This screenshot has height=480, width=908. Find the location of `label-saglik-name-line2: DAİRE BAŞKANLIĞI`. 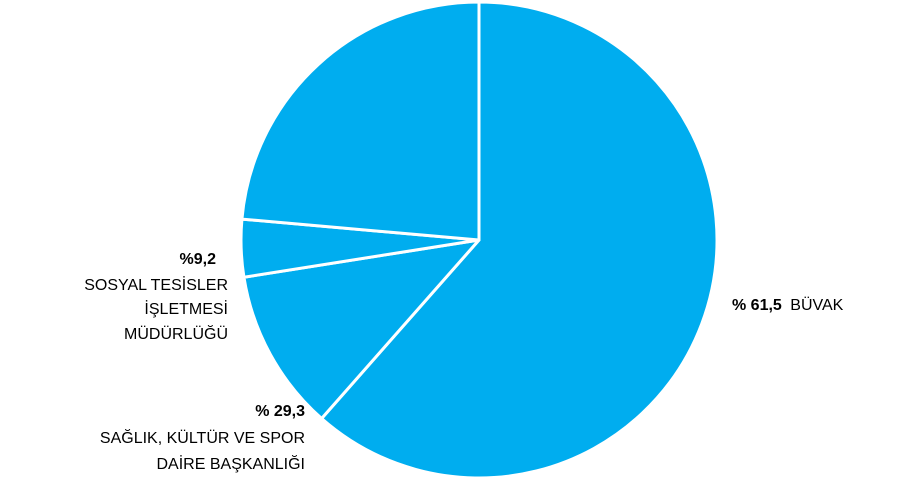

label-saglik-name-line2: DAİRE BAŞKANLIĞI is located at coordinates (231, 463).